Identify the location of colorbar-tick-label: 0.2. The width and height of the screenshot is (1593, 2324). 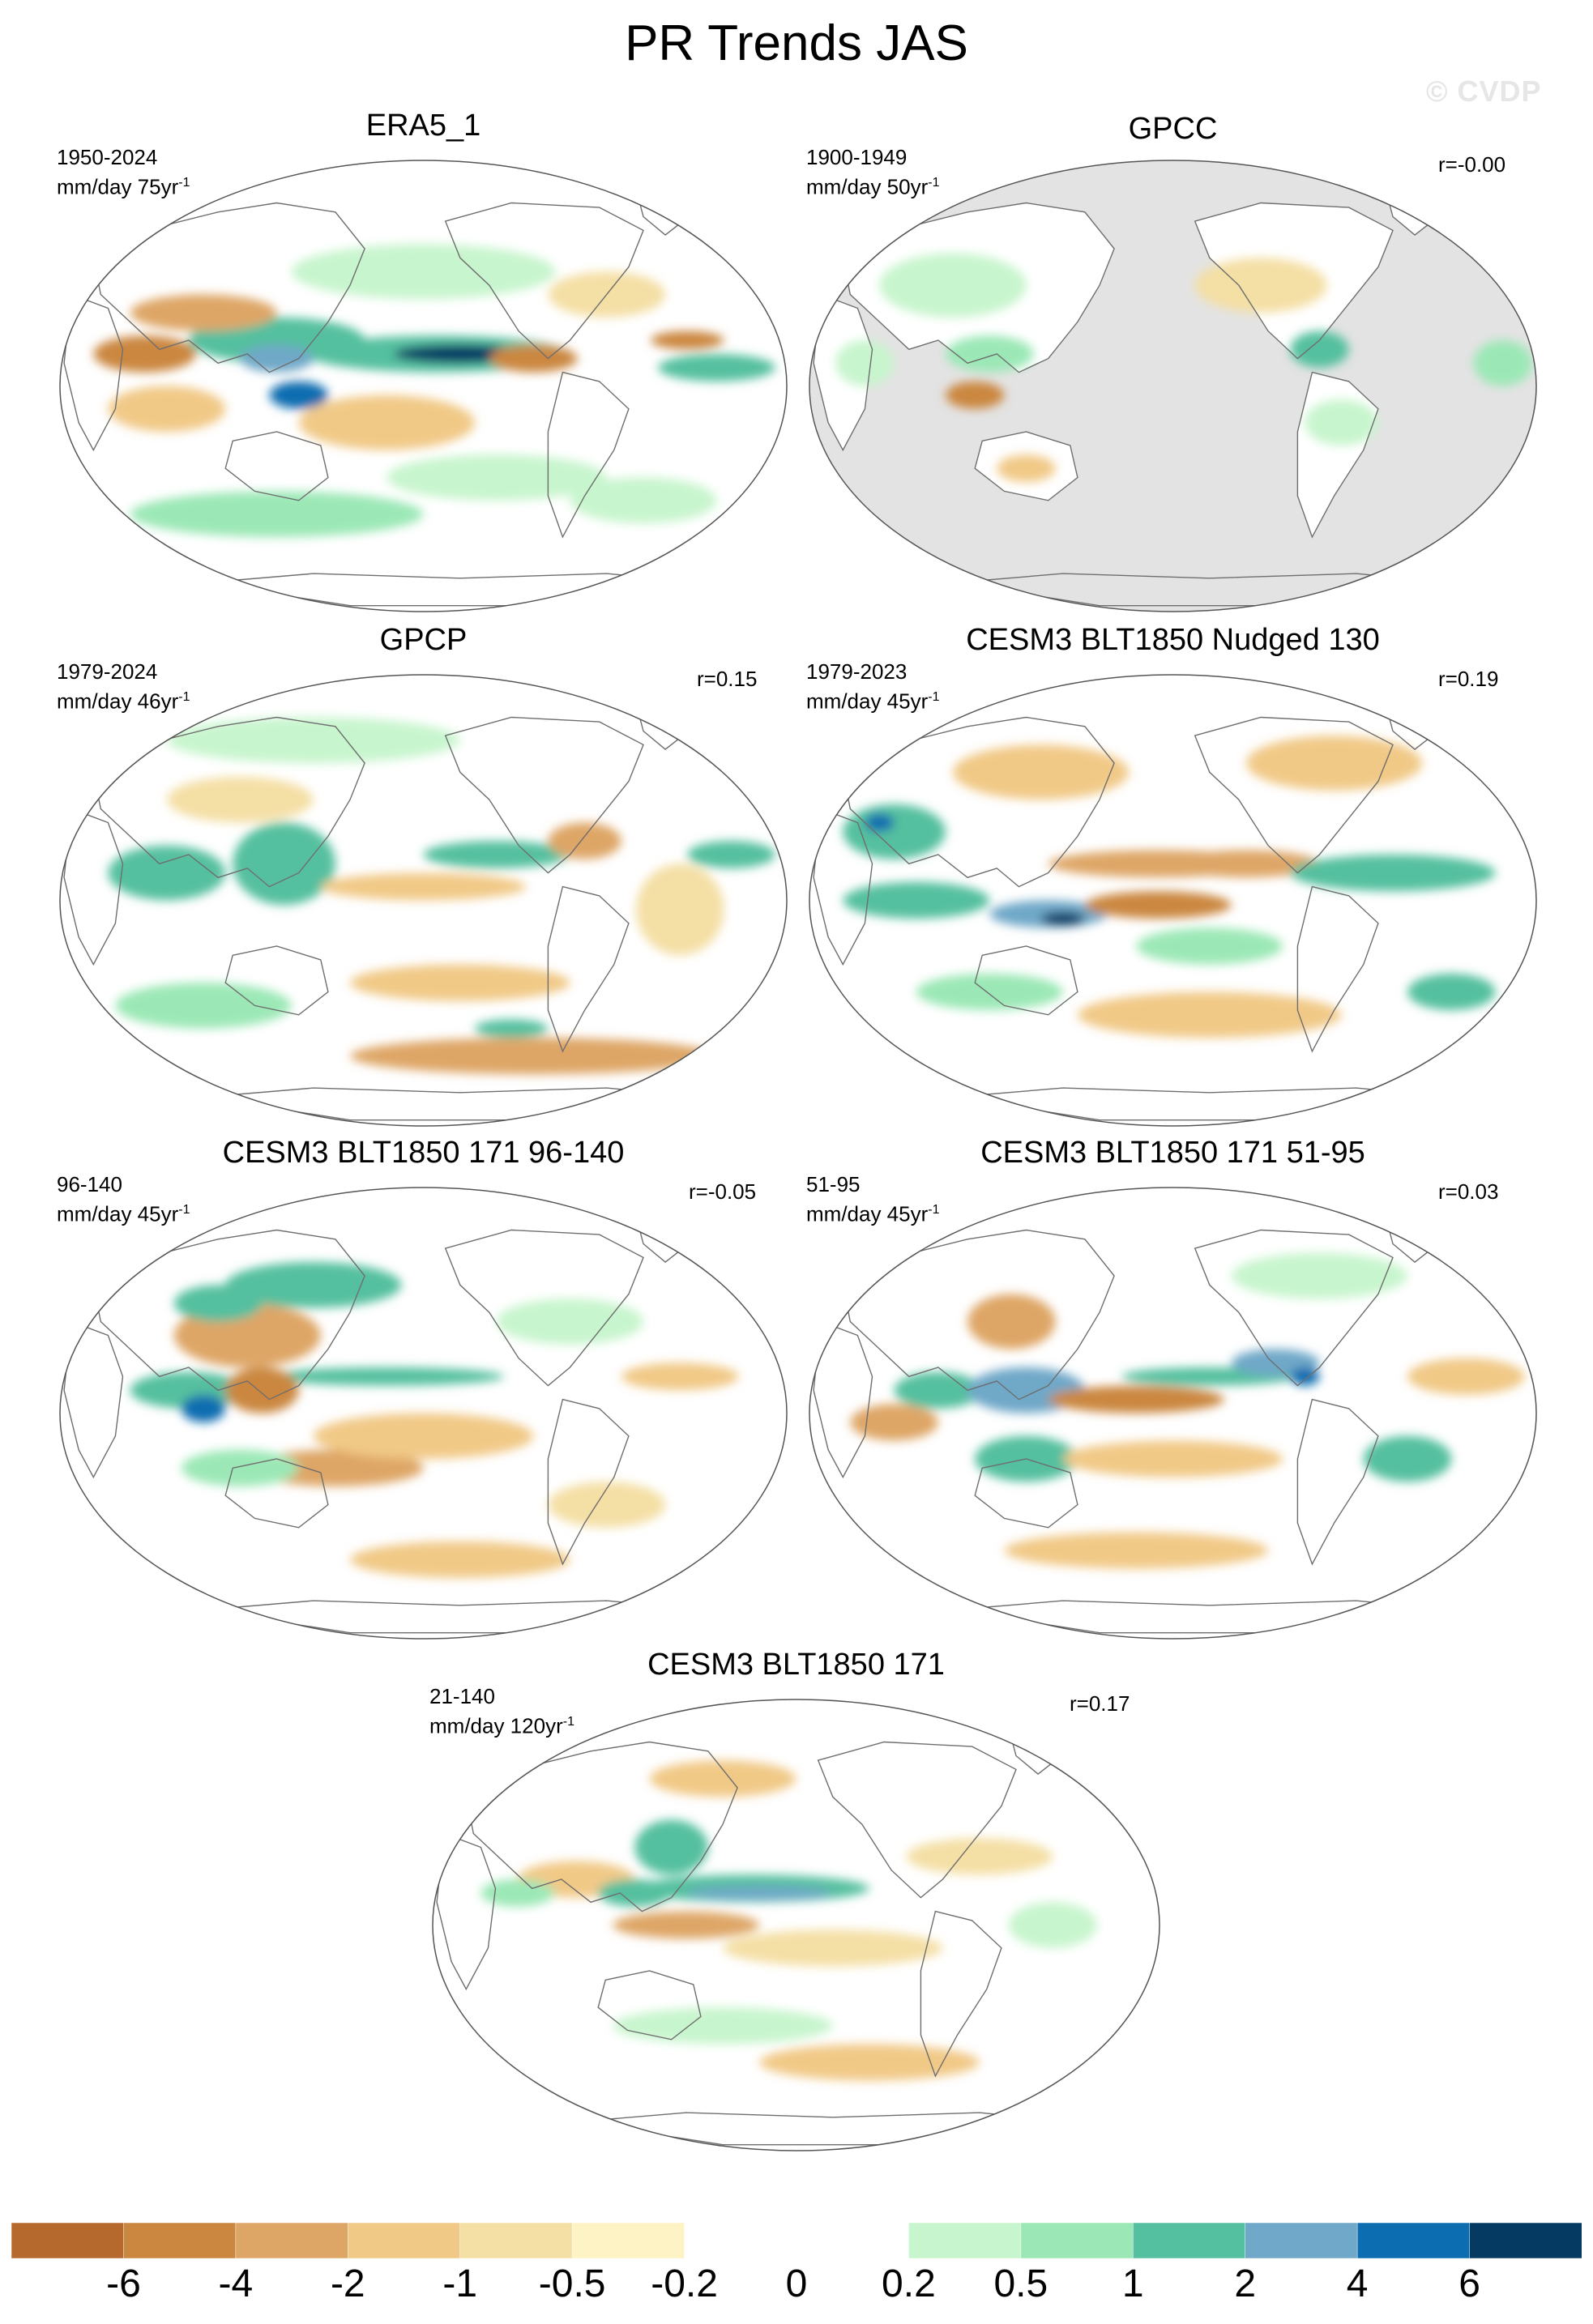
(909, 2283).